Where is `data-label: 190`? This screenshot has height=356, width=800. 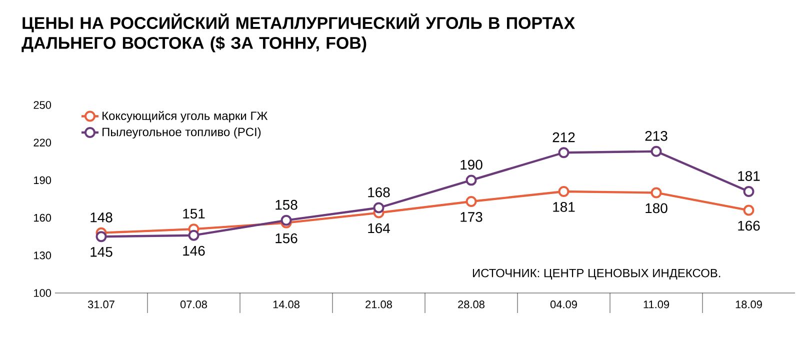
data-label: 190 is located at coordinates (471, 165).